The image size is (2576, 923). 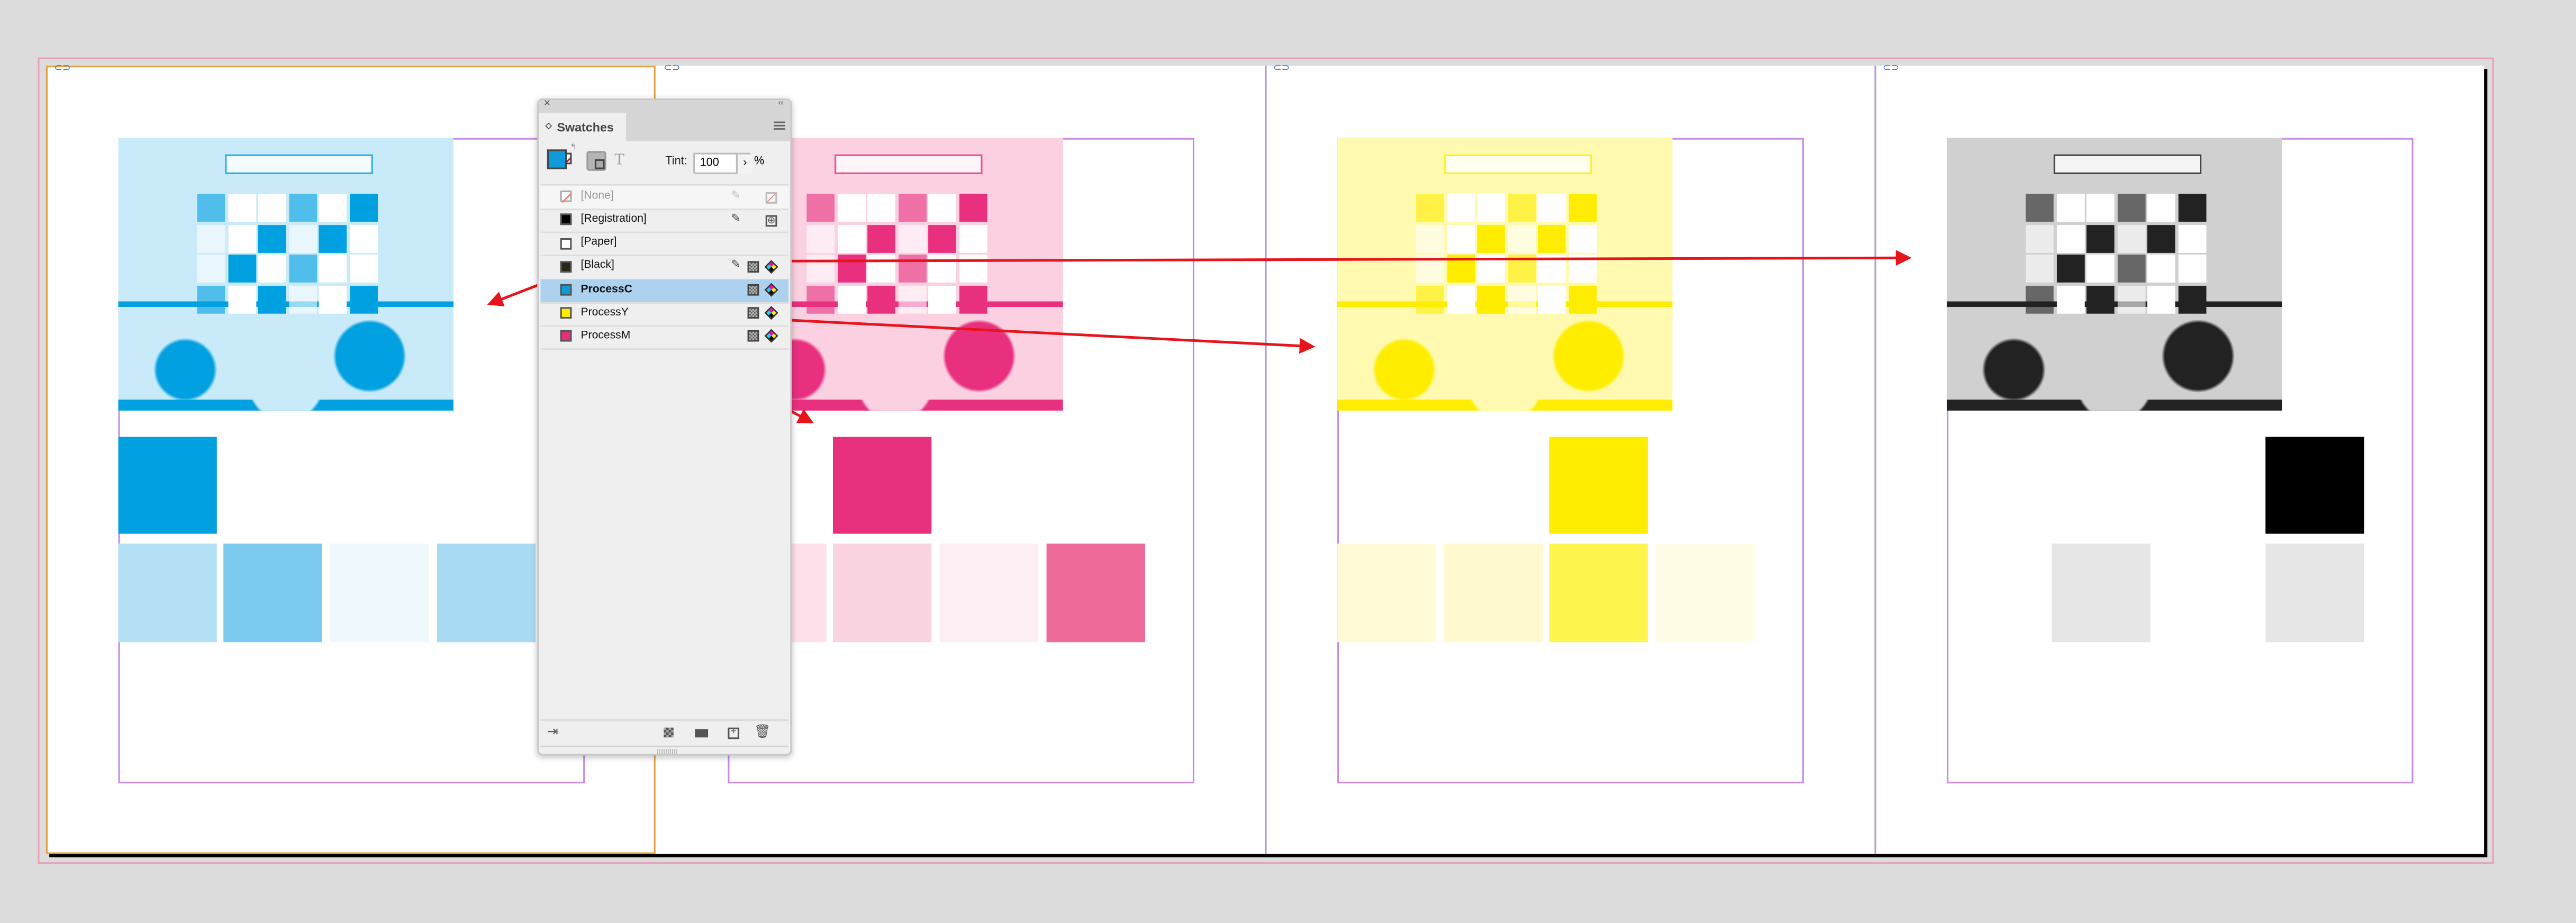 What do you see at coordinates (619, 160) in the screenshot?
I see `formatting-text-icon: T` at bounding box center [619, 160].